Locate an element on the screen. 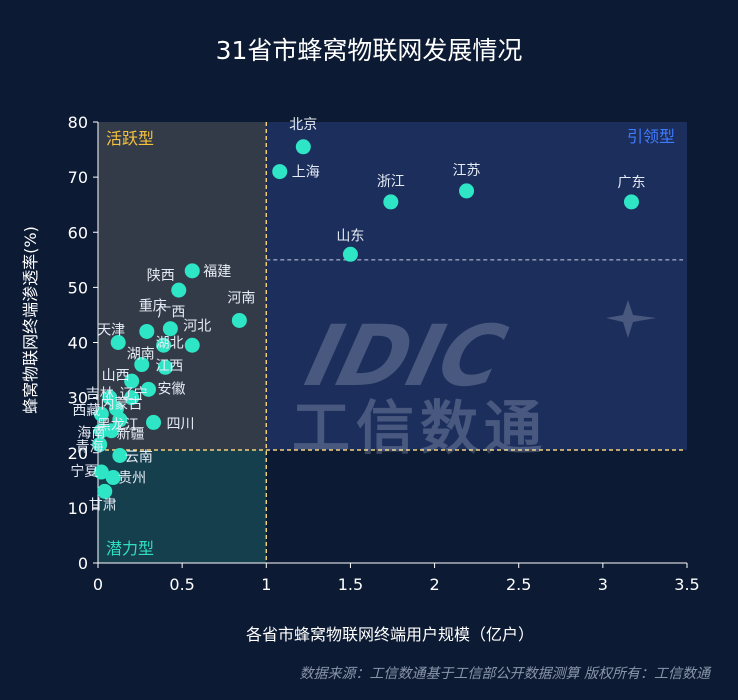 Image resolution: width=738 pixels, height=700 pixels. point-label: 天津 is located at coordinates (111, 331).